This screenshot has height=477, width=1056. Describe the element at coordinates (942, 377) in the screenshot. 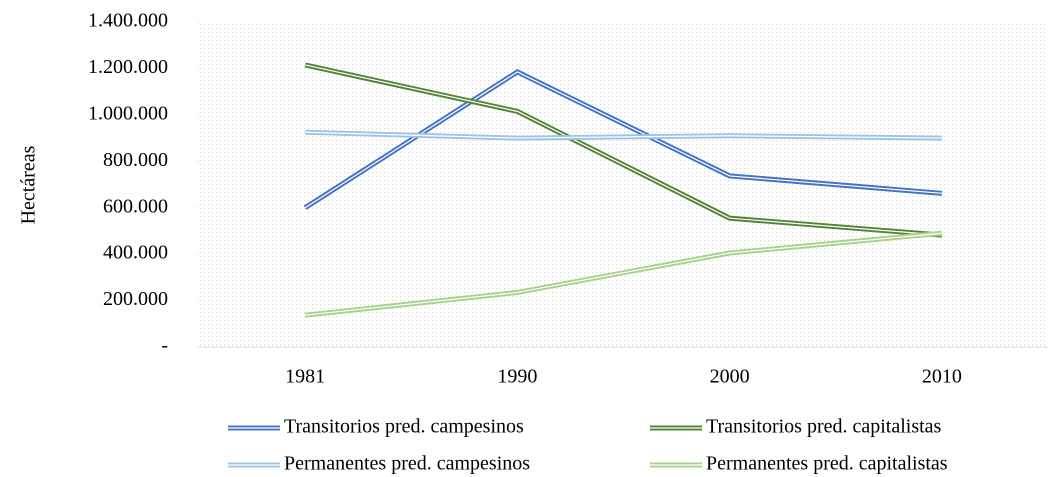

I see `x-tick-label: 2010` at that location.